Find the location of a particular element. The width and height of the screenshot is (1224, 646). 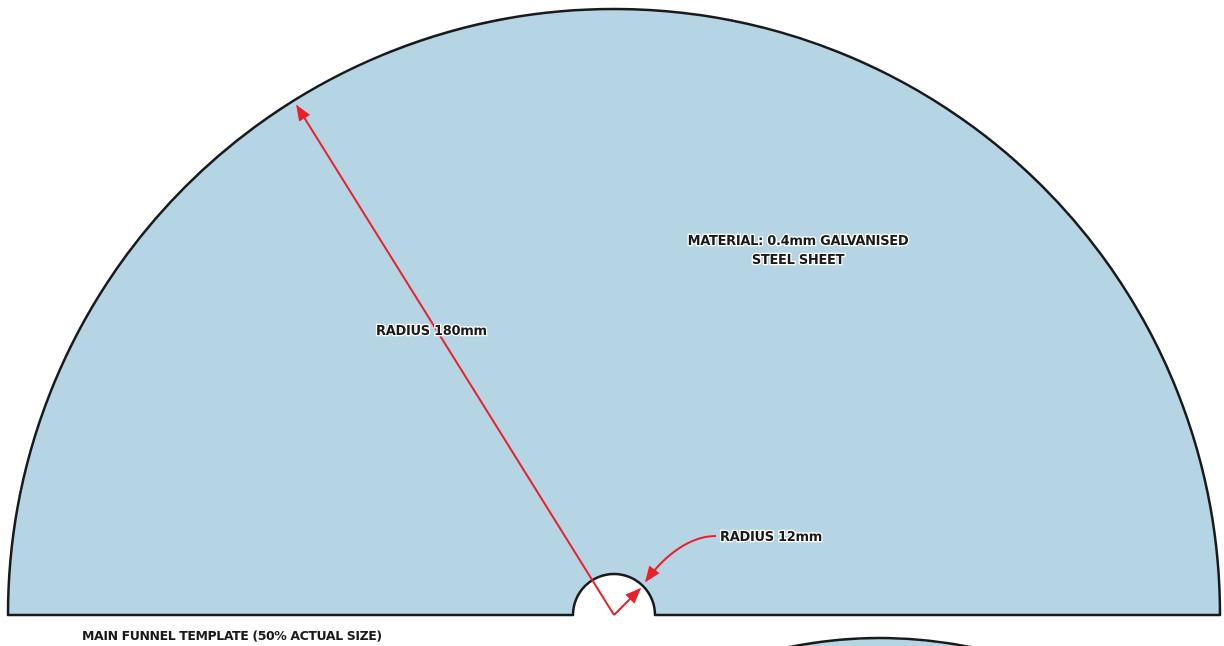

template-caption: MAIN FUNNEL TEMPLATE (50% ACTUAL SIZE) is located at coordinates (232, 635).